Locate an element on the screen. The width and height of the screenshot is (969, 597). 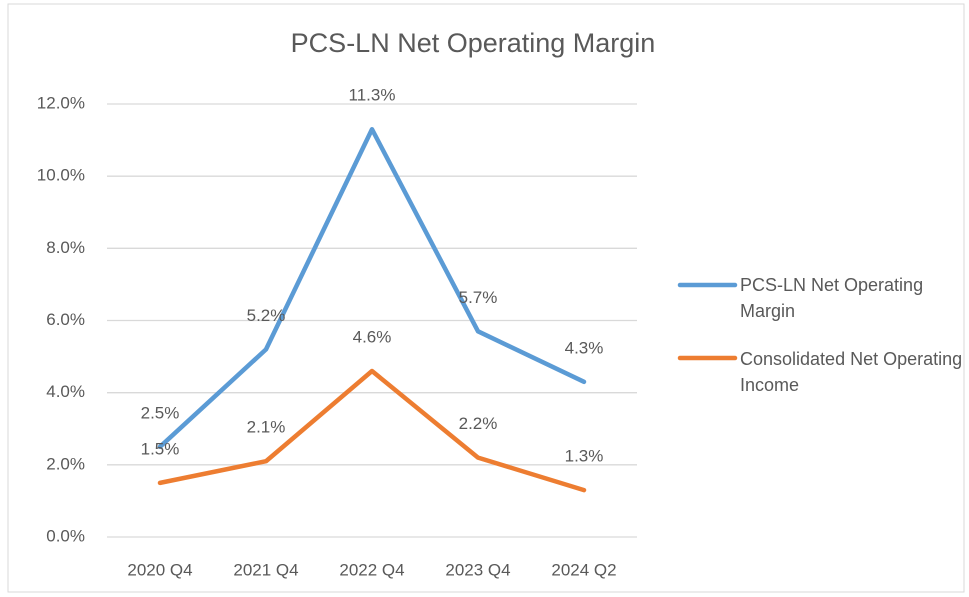
series-line is located at coordinates (372, 430).